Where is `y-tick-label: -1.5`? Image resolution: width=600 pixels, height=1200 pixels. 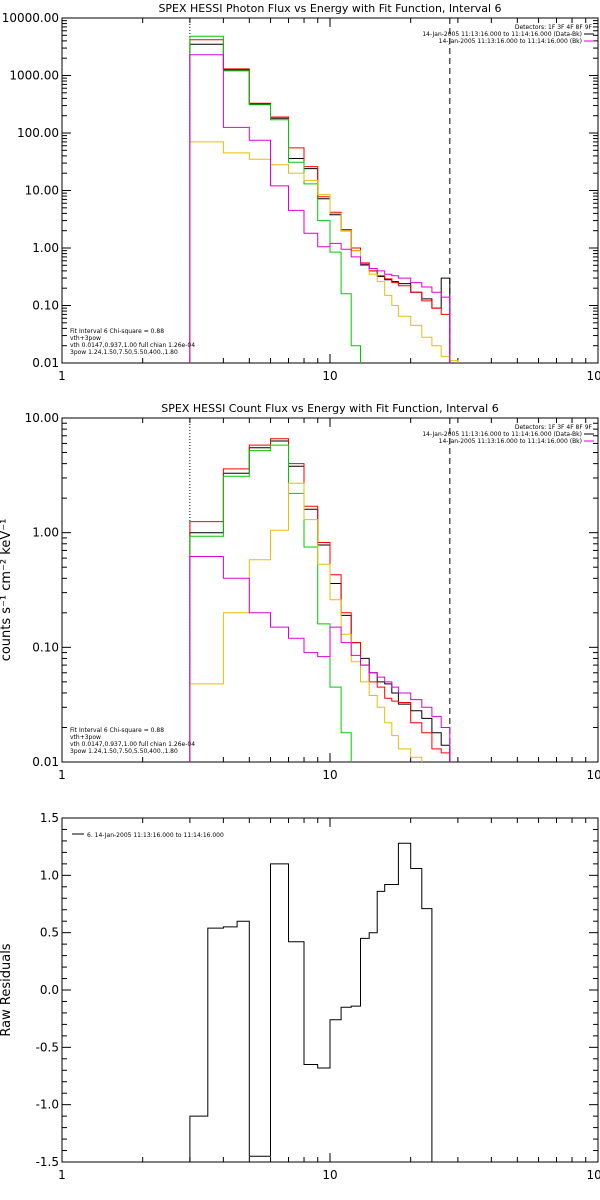
y-tick-label: -1.5 is located at coordinates (47, 1162).